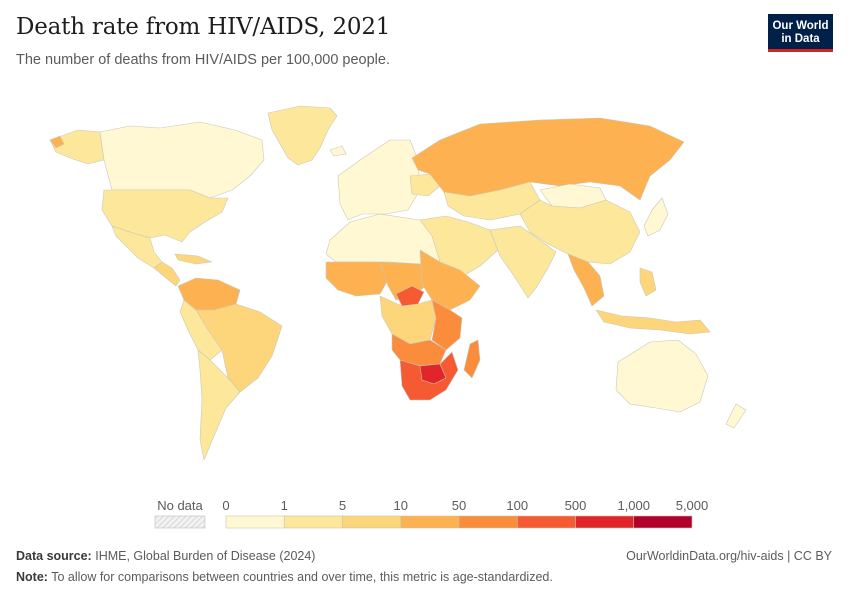  I want to click on region-central-africa, so click(408, 320).